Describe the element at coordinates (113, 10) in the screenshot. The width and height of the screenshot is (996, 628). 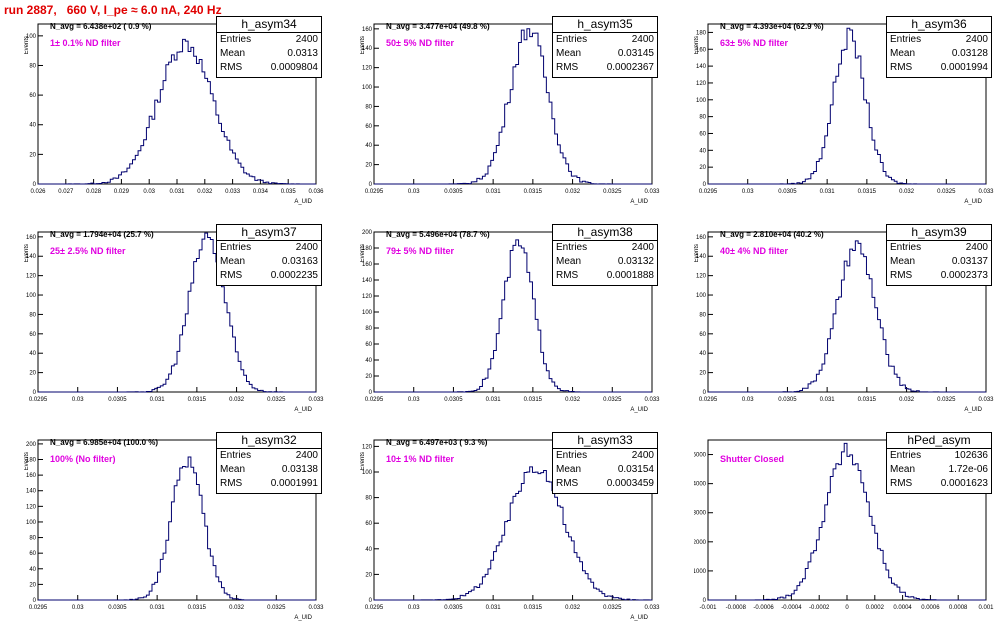
I see `run-title: run 2887, 660 V, I_pe ≈ 6.0 nA, 240 Hz` at that location.